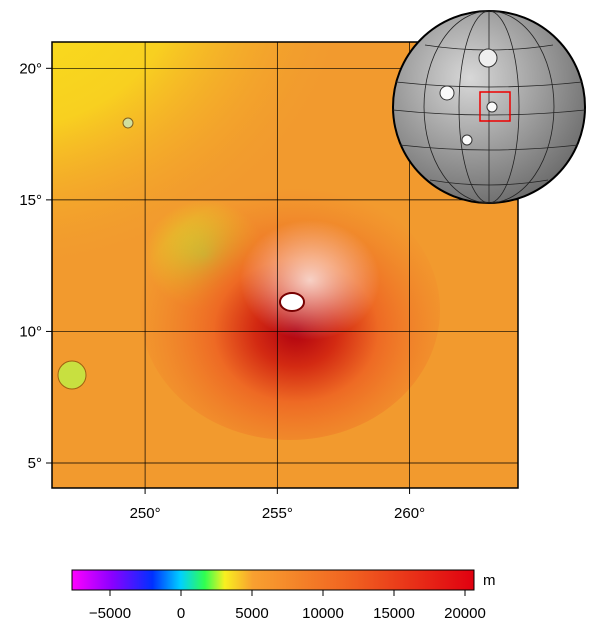 The image size is (600, 636). What do you see at coordinates (409, 513) in the screenshot?
I see `x-tick-label: 260°` at bounding box center [409, 513].